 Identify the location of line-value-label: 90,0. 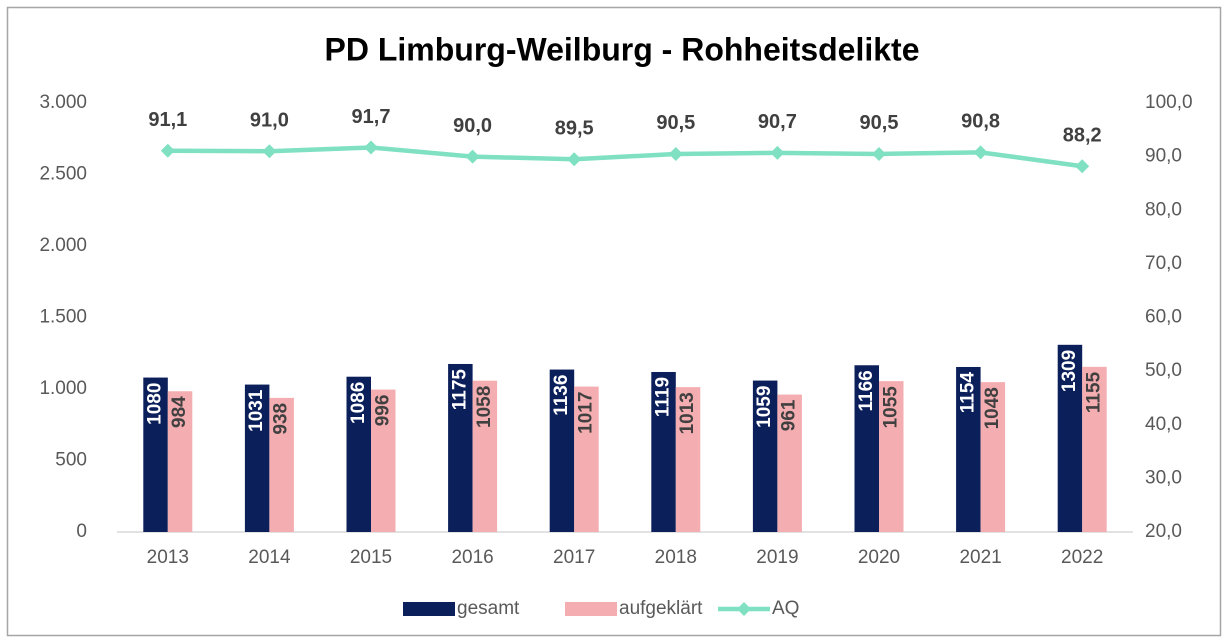
(472, 126).